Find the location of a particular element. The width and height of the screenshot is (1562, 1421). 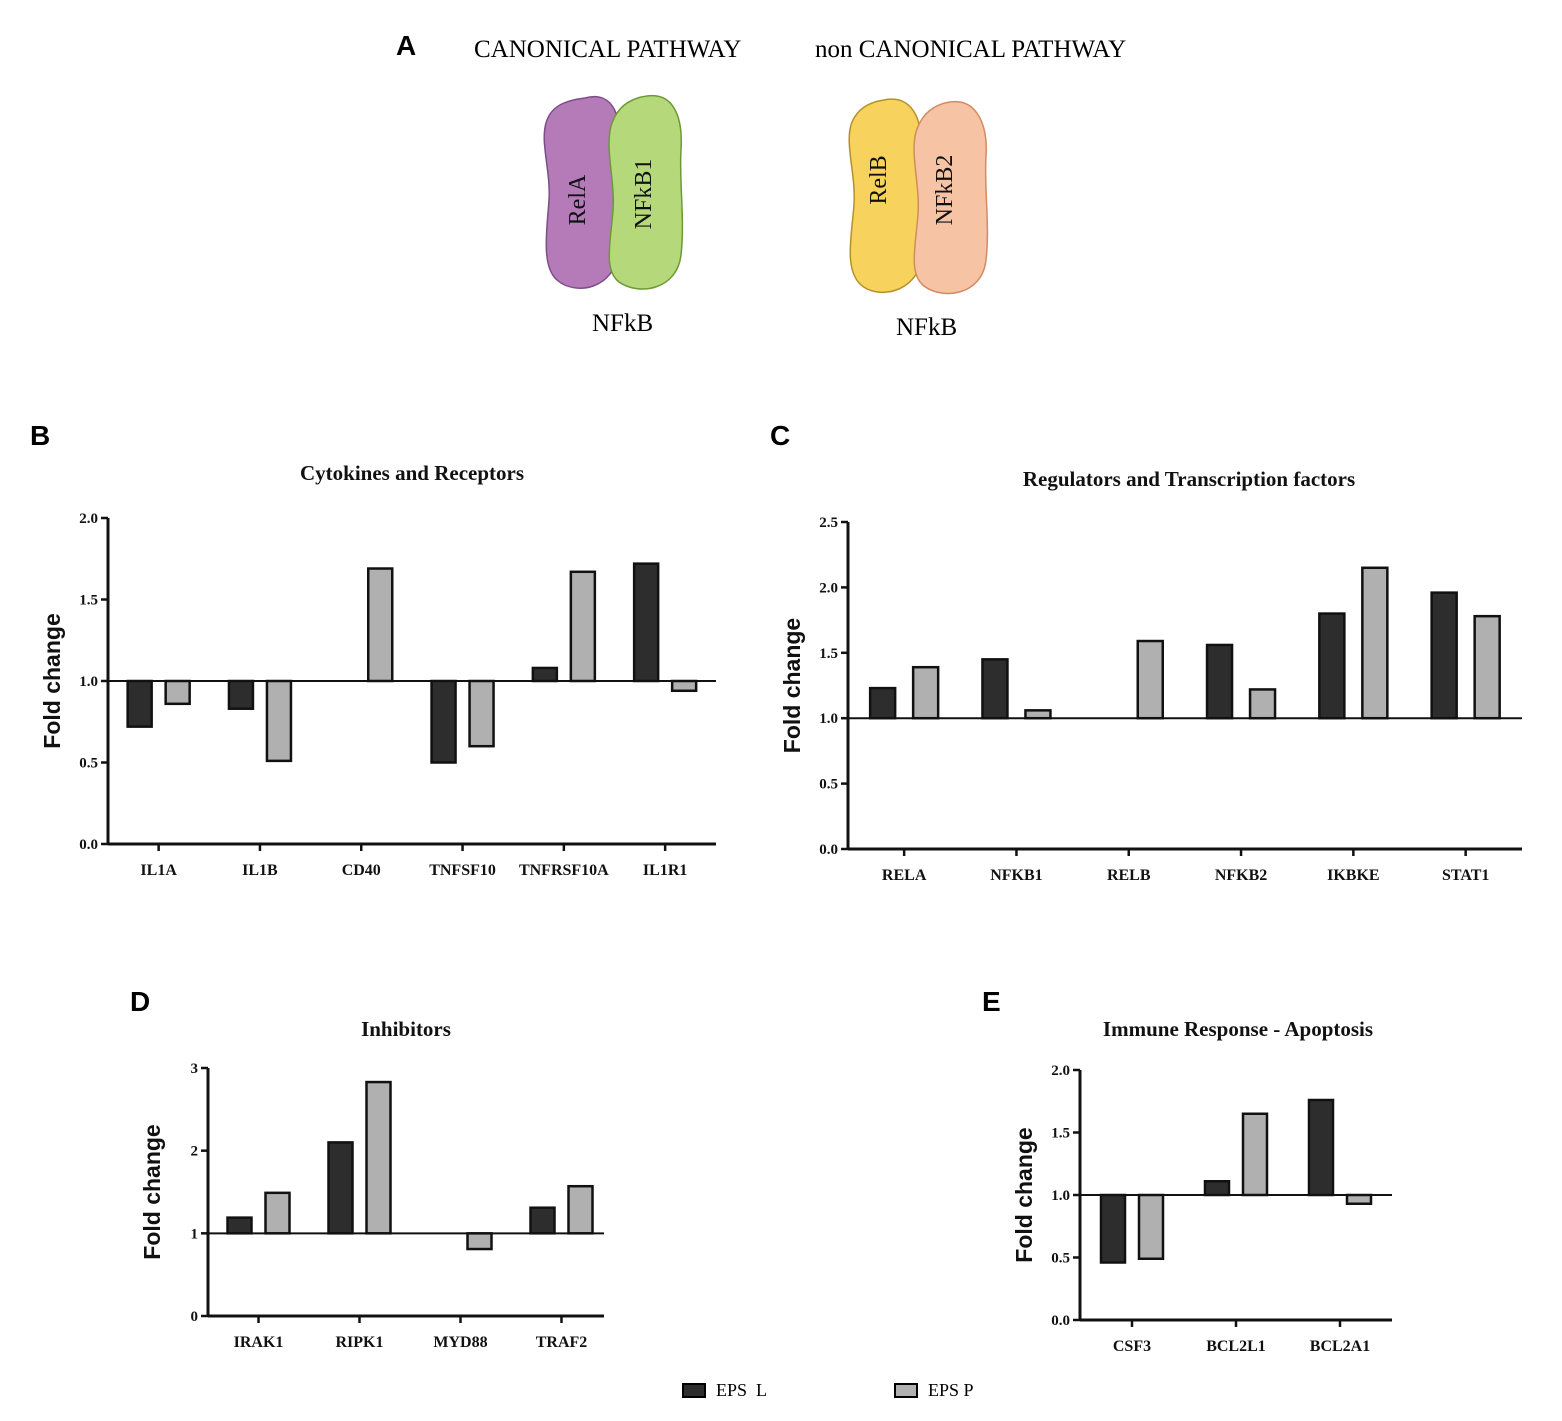

bar-bcl2a1-eps-l is located at coordinates (1321, 1147).